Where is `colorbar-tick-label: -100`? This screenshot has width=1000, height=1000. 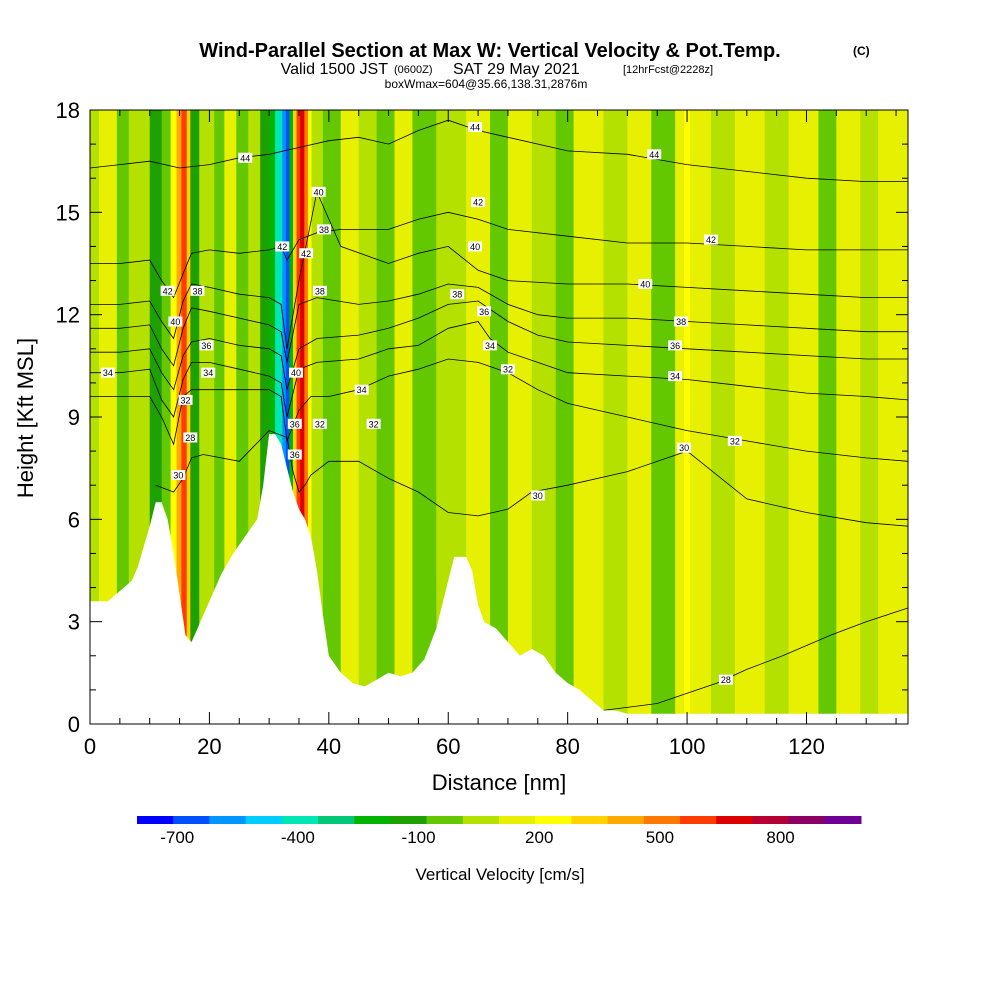
colorbar-tick-label: -100 is located at coordinates (419, 837).